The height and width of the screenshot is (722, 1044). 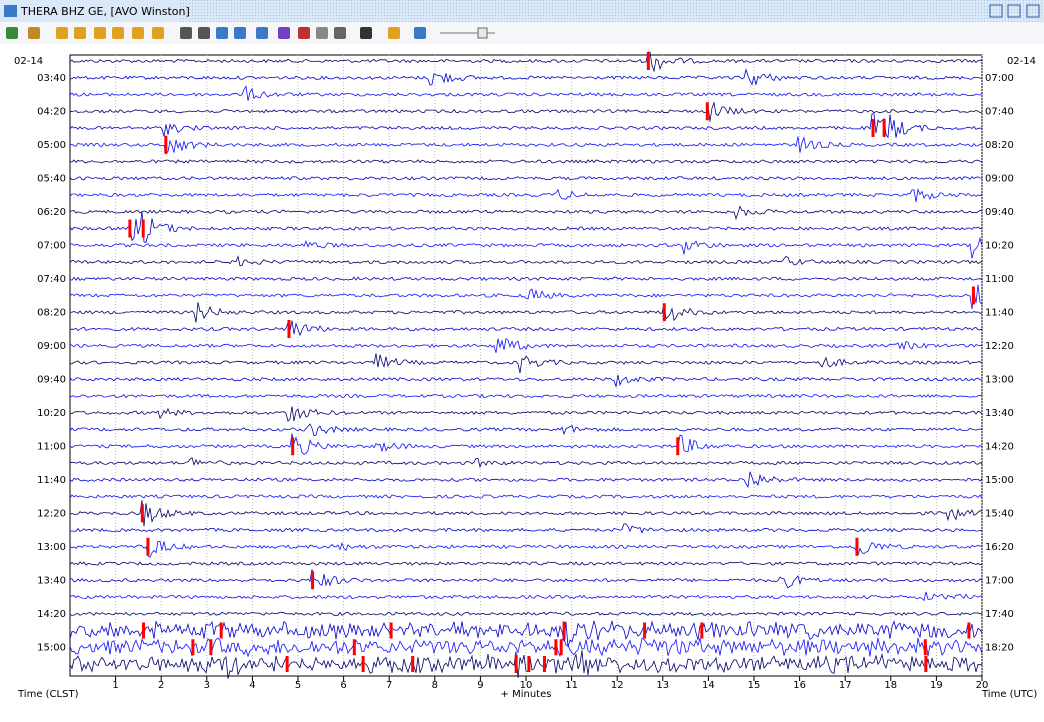 What do you see at coordinates (1033, 11) in the screenshot?
I see `close-button` at bounding box center [1033, 11].